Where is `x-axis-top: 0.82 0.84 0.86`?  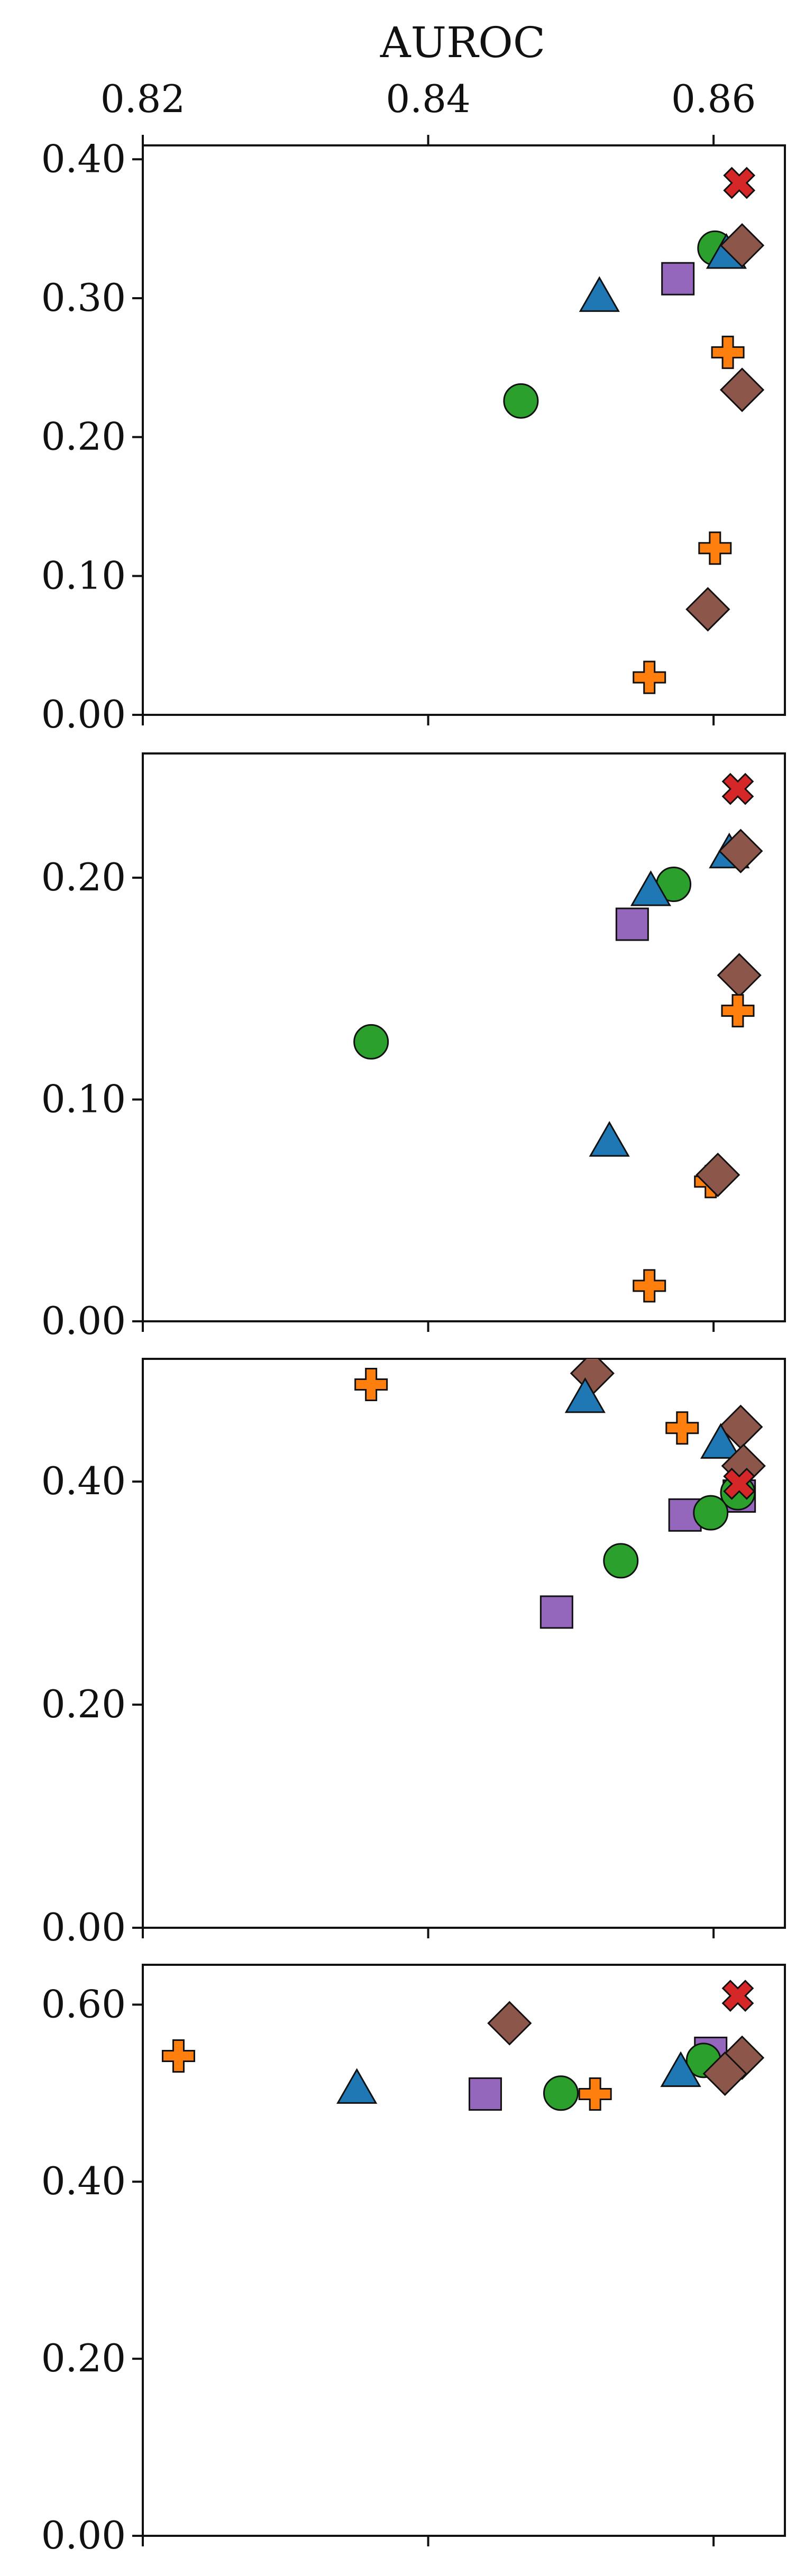
x-axis-top: 0.82 0.84 0.86 is located at coordinates (428, 99).